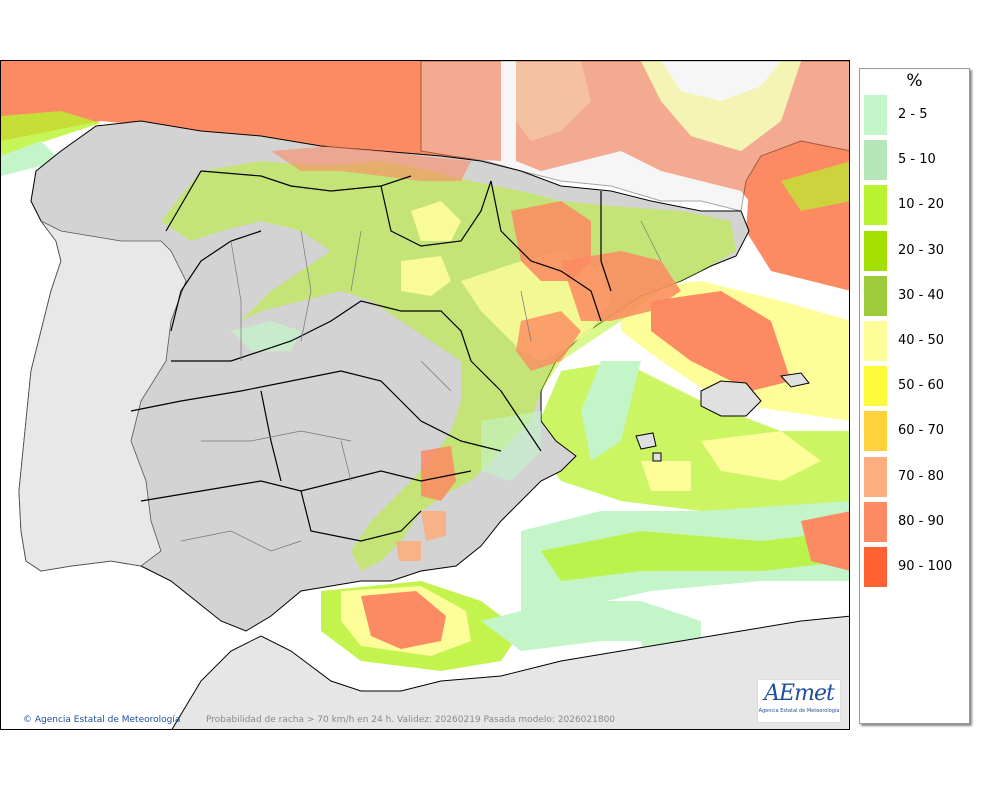  I want to click on legend-item: 60 - 70, so click(914, 431).